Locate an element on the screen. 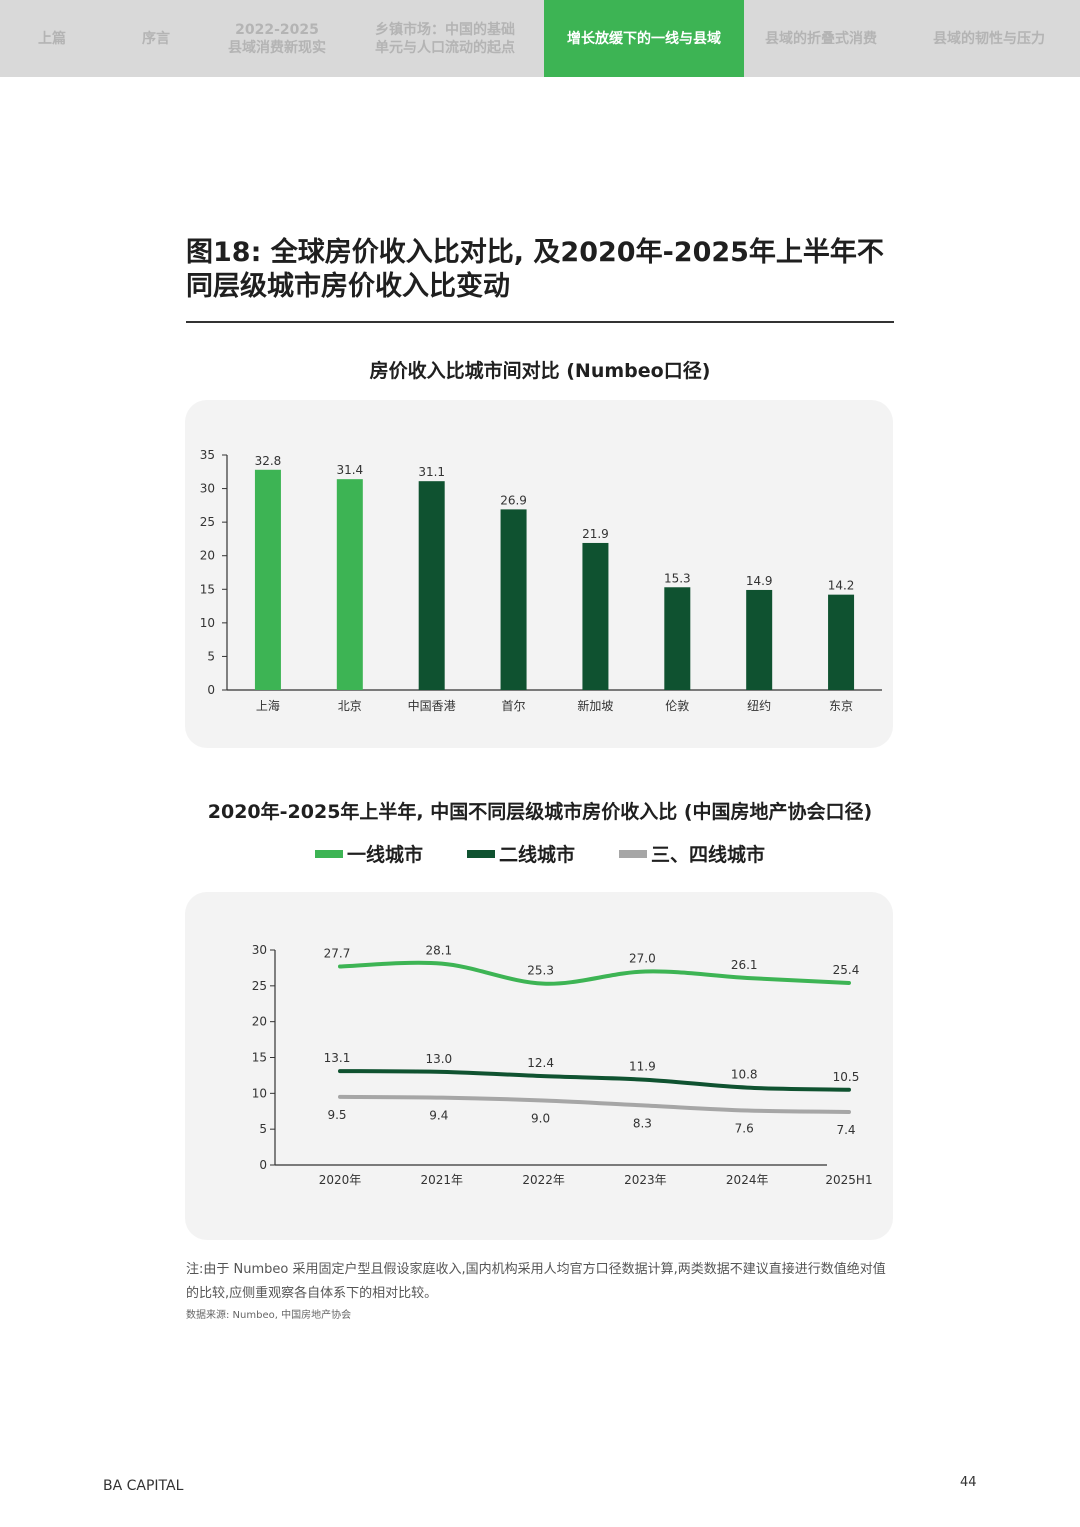 The height and width of the screenshot is (1527, 1080). legend-item-tier2: 二线城市 is located at coordinates (520, 853).